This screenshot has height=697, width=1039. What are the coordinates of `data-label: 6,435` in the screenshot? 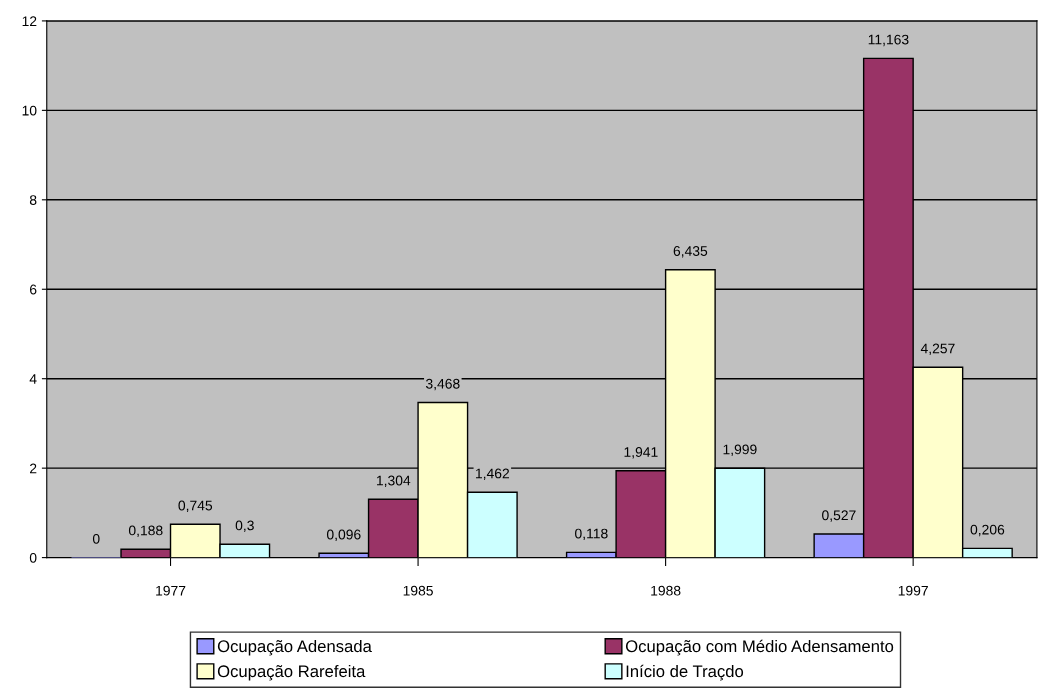 It's located at (690, 252).